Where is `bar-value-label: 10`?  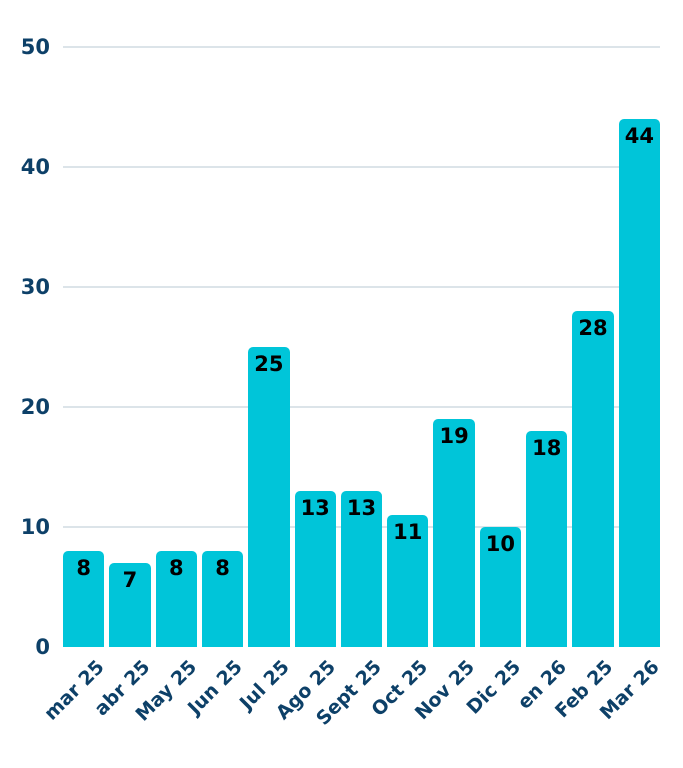
bar-value-label: 10 is located at coordinates (500, 544).